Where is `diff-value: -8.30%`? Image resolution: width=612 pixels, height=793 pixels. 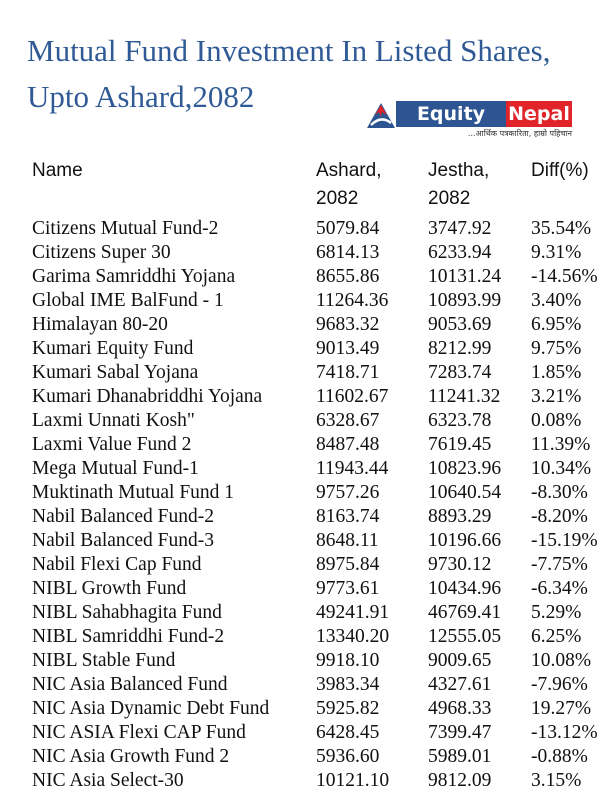
diff-value: -8.30% is located at coordinates (559, 492).